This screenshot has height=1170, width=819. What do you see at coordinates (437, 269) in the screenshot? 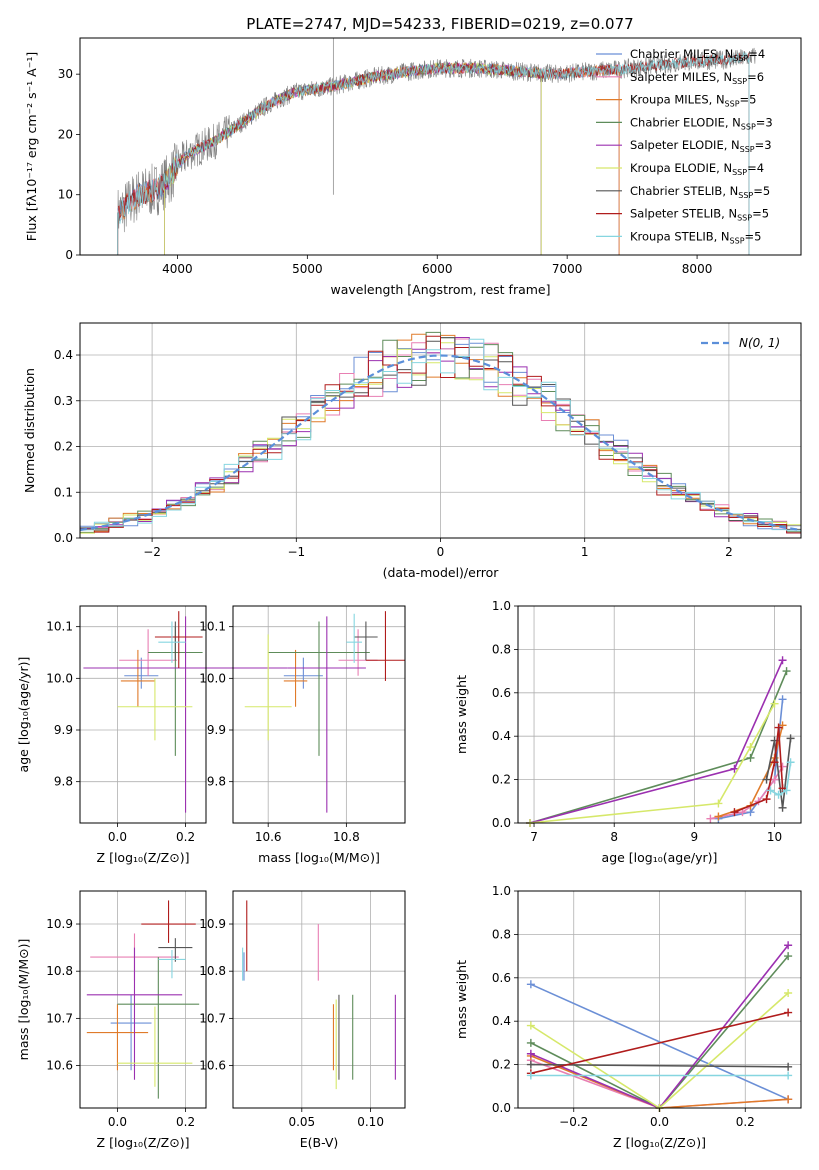
I see `x-tick-label: 6000` at bounding box center [437, 269].